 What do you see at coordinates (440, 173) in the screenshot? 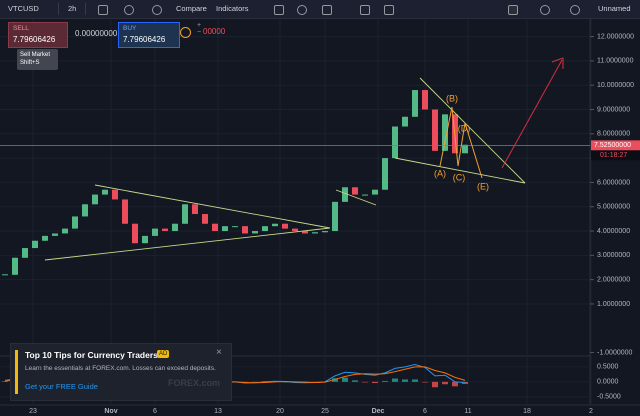
I see `wave-label: (A)` at bounding box center [440, 173].